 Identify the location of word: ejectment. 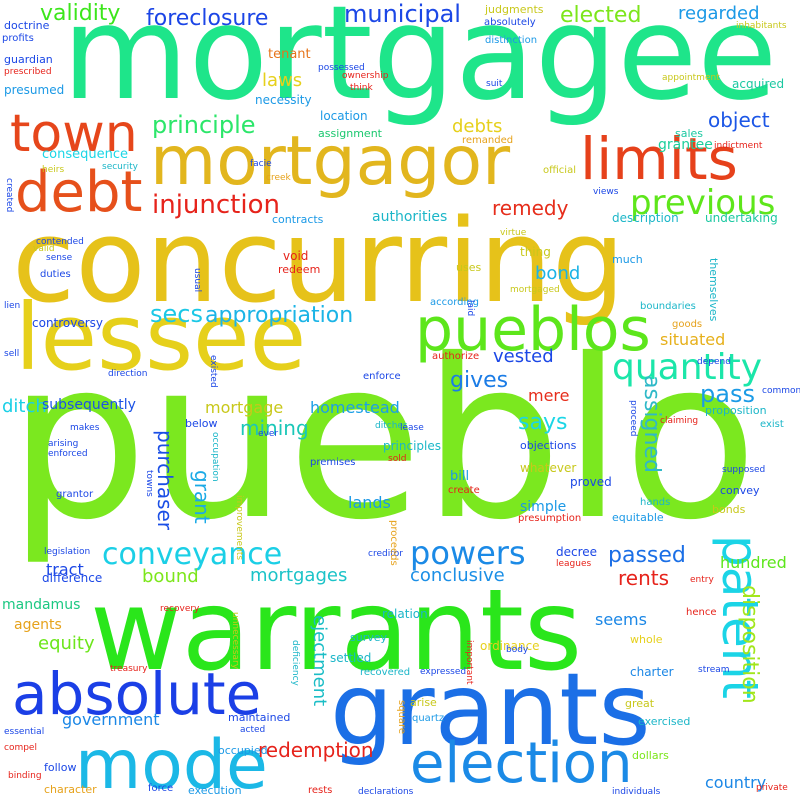
(319, 661).